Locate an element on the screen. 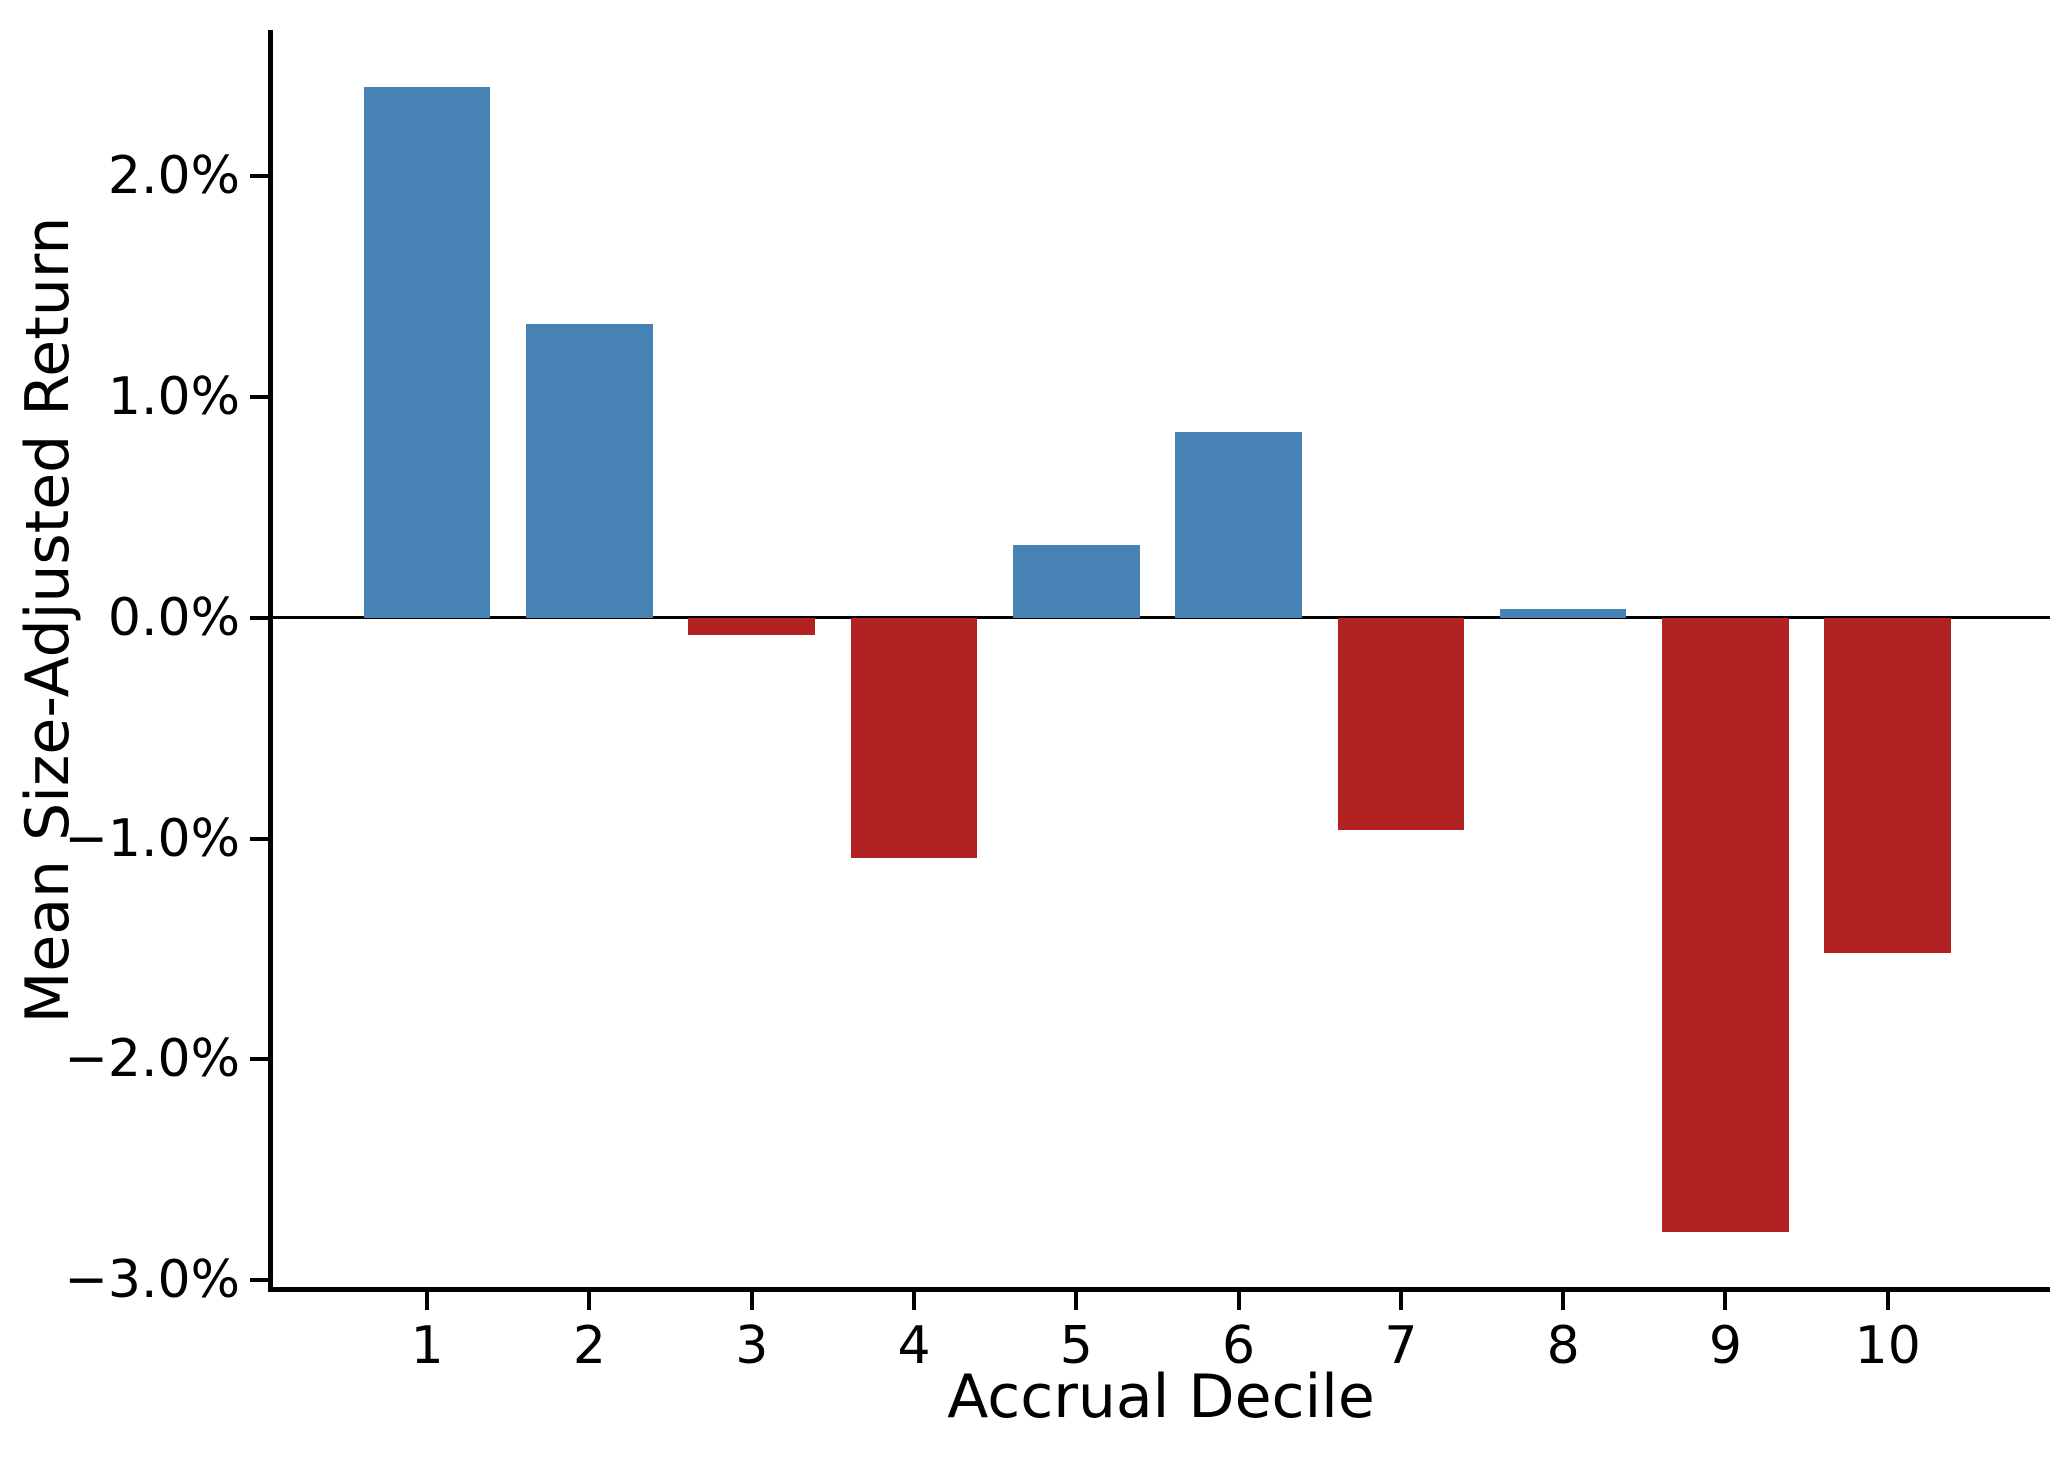 Image resolution: width=2060 pixels, height=1458 pixels. x-tick-label-9: 9 is located at coordinates (1725, 1346).